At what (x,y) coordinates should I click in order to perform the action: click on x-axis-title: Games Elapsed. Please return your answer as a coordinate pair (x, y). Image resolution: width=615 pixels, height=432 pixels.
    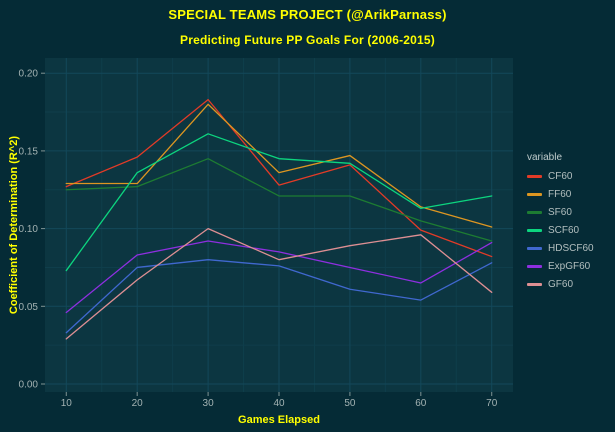
    Looking at the image, I should click on (279, 420).